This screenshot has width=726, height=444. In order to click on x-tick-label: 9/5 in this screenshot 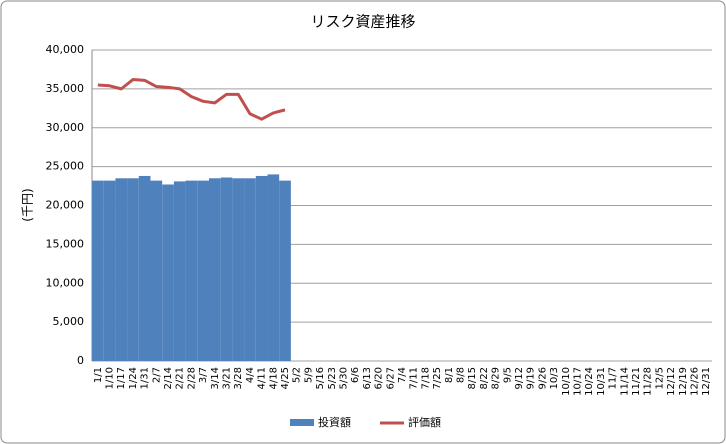, I will do `click(507, 375)`.